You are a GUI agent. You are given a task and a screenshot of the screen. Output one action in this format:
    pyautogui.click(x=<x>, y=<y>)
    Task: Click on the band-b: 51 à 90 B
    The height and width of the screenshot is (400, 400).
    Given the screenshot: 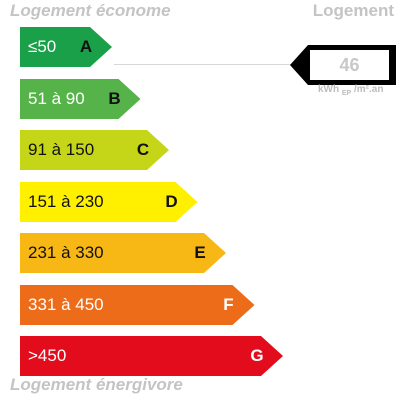 What is the action you would take?
    pyautogui.click(x=80, y=98)
    